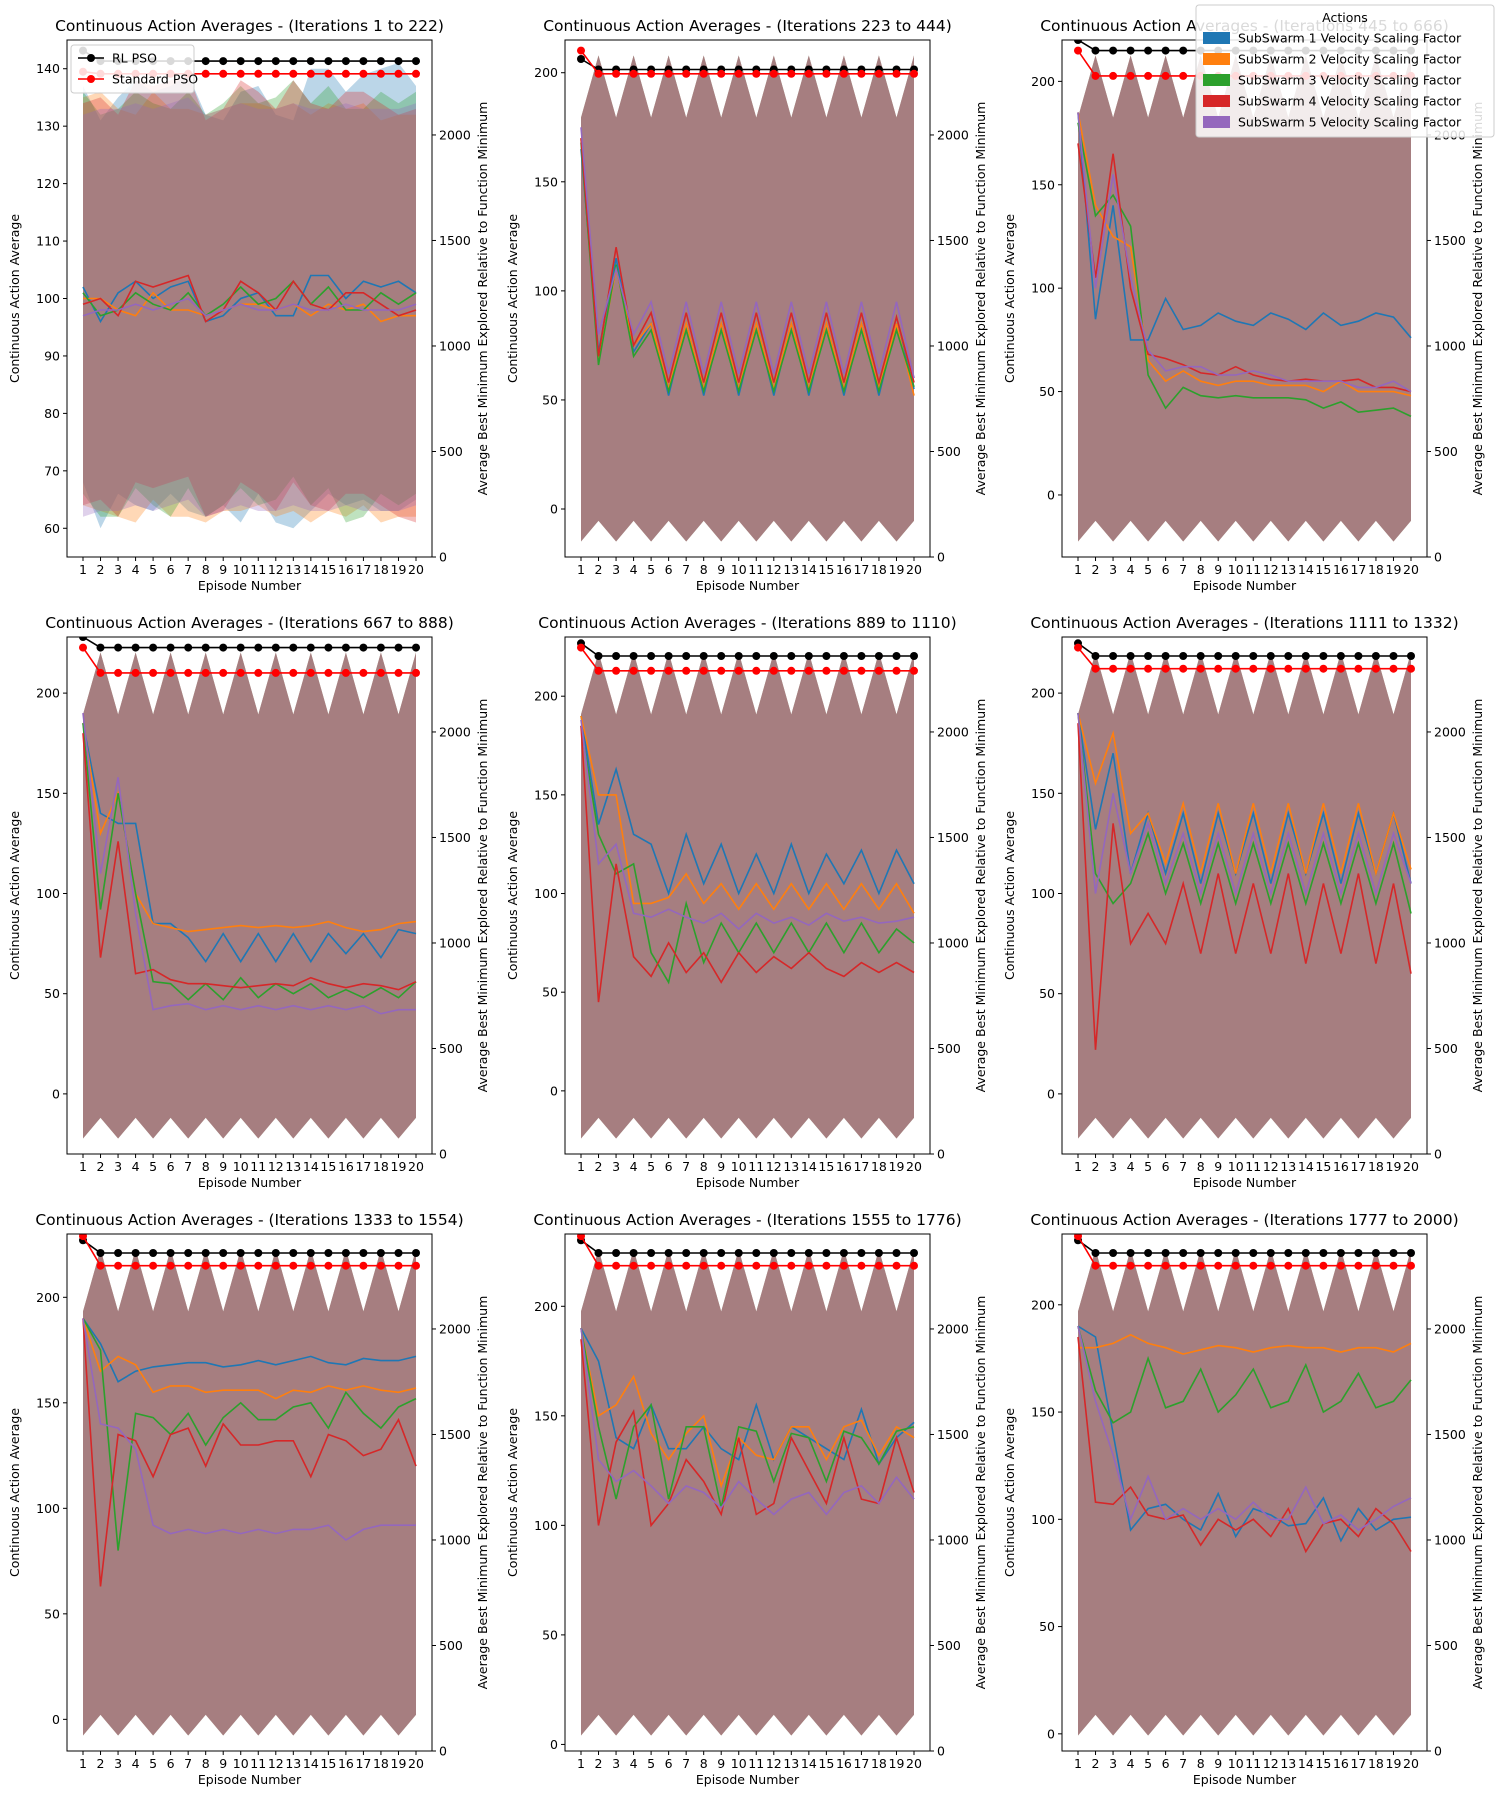 This screenshot has height=1798, width=1498. What do you see at coordinates (1166, 569) in the screenshot?
I see `x-tick-label: 6` at bounding box center [1166, 569].